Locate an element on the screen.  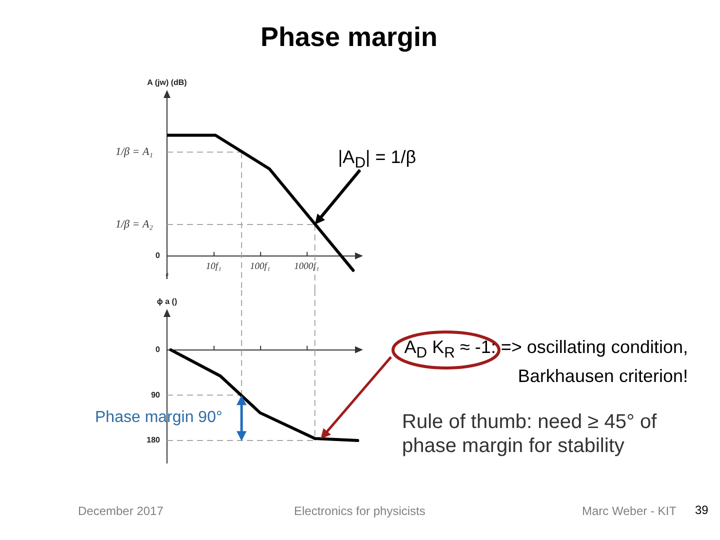
text: Marc Weber - KIT is located at coordinates (629, 511).